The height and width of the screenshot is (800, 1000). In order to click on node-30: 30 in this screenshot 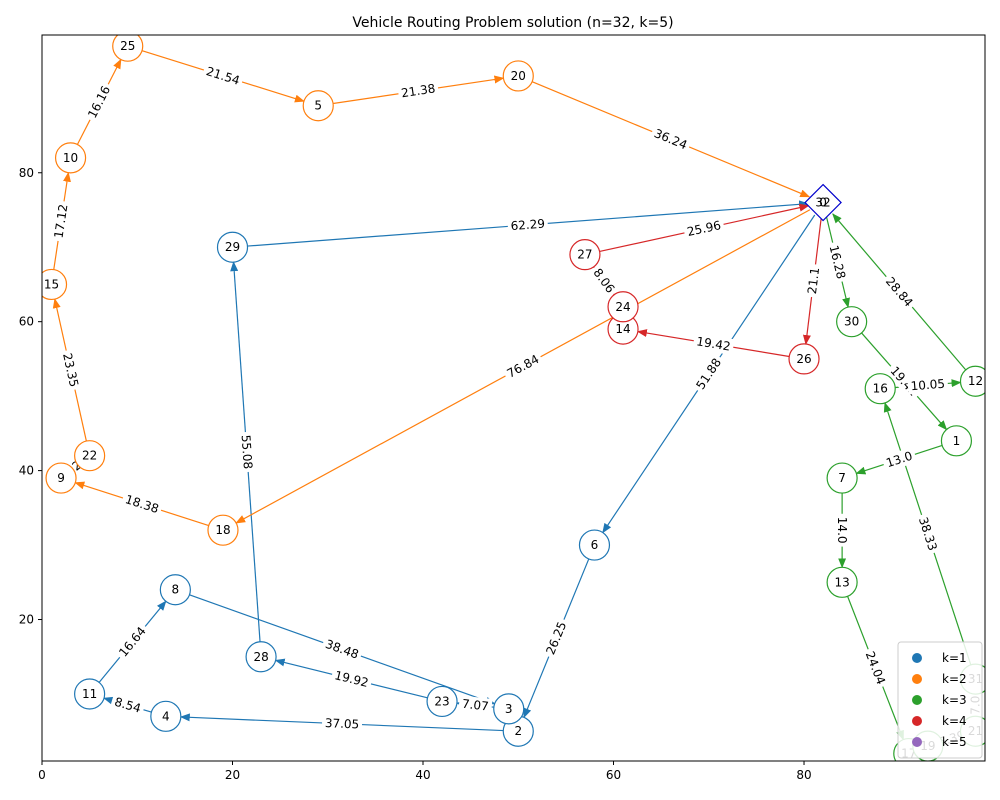, I will do `click(852, 322)`.